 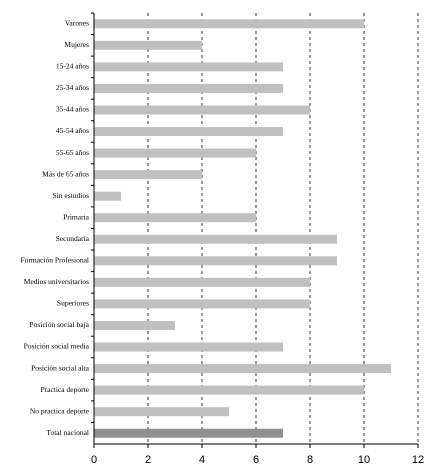 I want to click on y-tick-label: Sin estudios, so click(x=71, y=195).